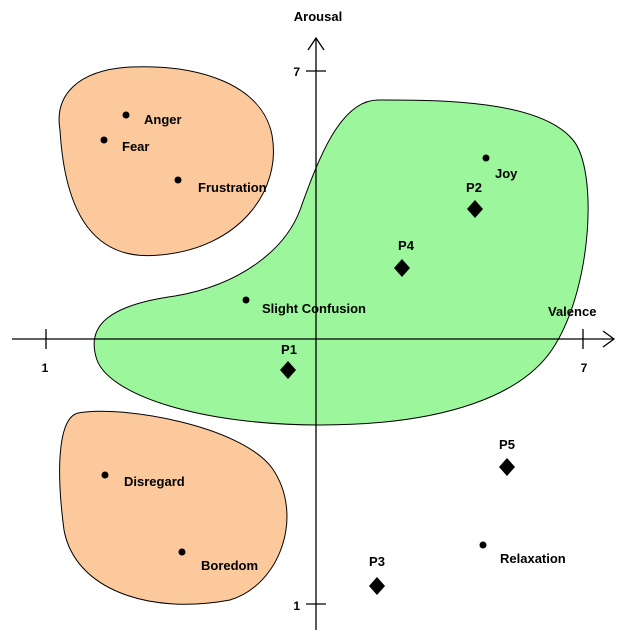  What do you see at coordinates (507, 467) in the screenshot?
I see `point-marker-p5` at bounding box center [507, 467].